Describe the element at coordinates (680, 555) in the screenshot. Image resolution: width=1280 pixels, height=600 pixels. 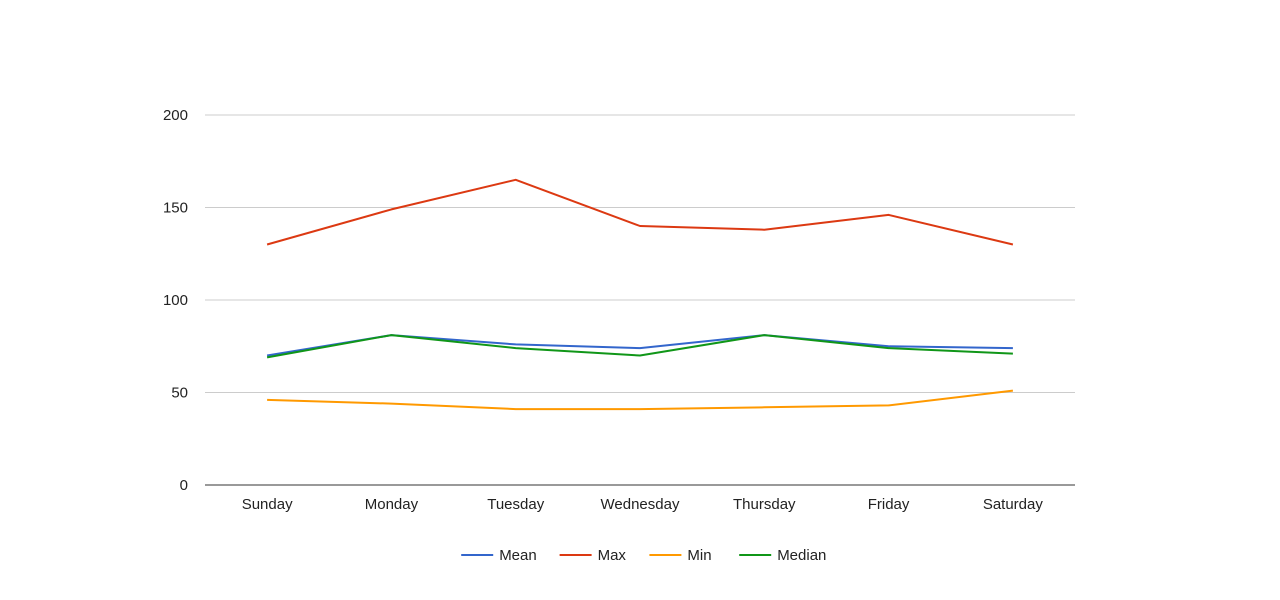
I see `legend-item-min: Min` at that location.